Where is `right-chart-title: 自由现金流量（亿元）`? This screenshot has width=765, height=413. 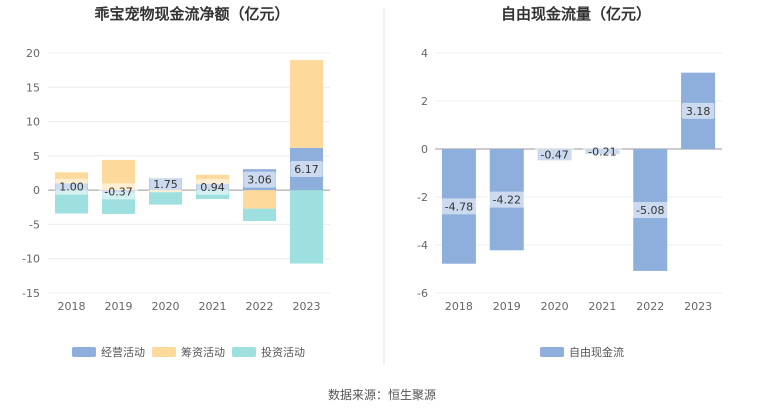
right-chart-title: 自由现金流量（亿元） is located at coordinates (576, 14).